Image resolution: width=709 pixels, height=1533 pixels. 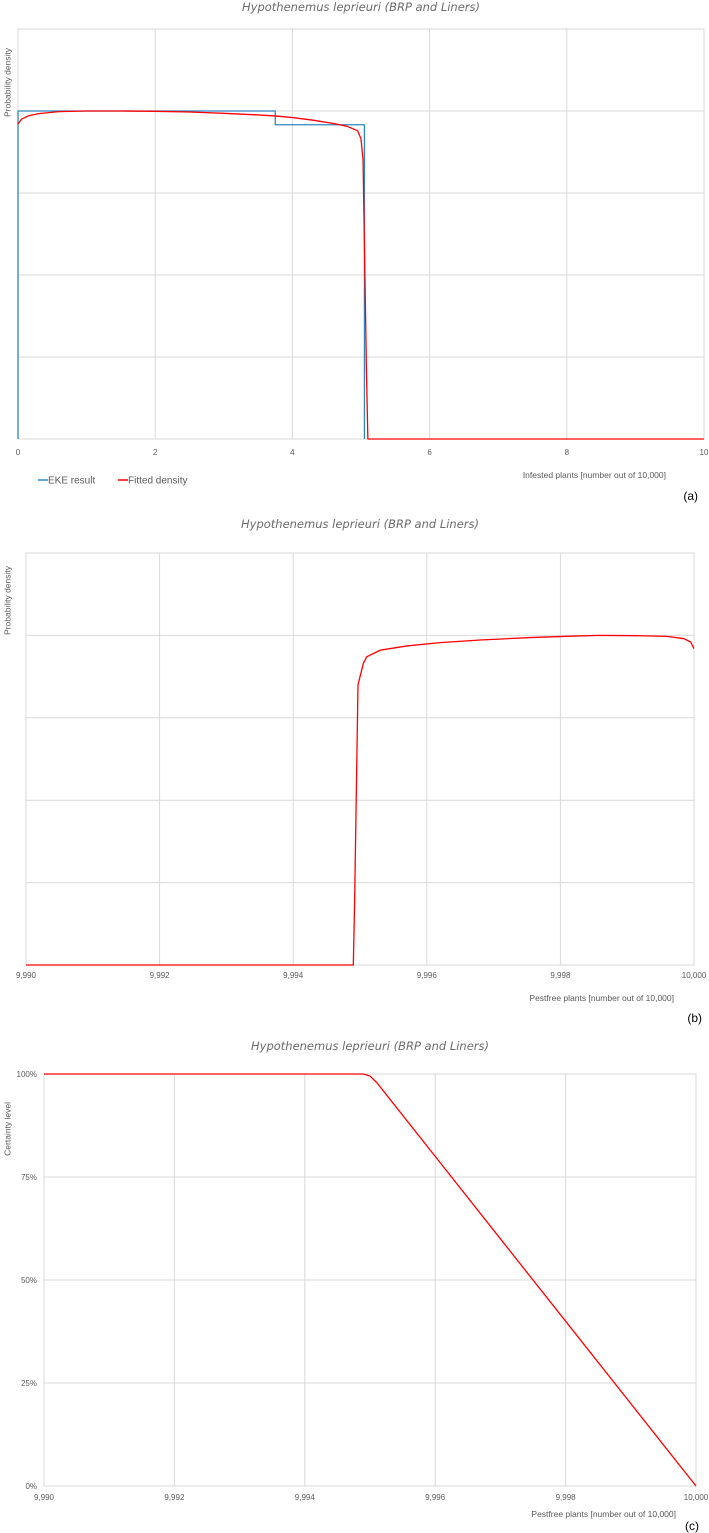 What do you see at coordinates (157, 481) in the screenshot?
I see `legend-label: Fitted density` at bounding box center [157, 481].